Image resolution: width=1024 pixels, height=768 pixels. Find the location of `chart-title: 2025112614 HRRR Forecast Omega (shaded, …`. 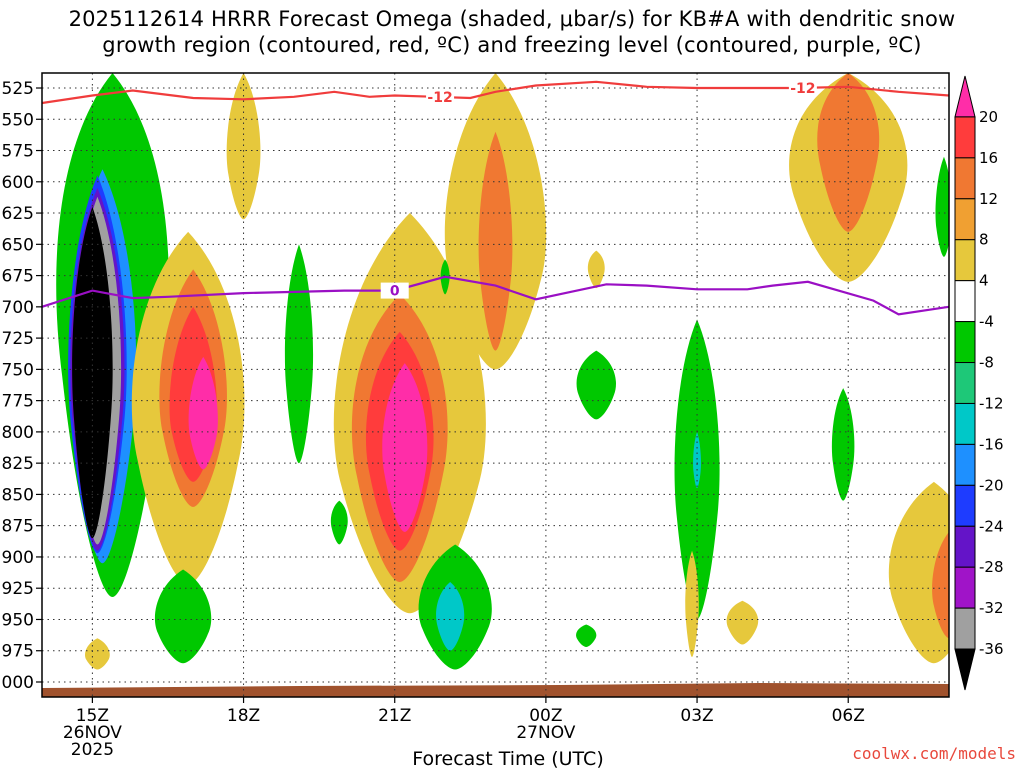

chart-title: 2025112614 HRRR Forecast Omega (shaded, … is located at coordinates (512, 32).